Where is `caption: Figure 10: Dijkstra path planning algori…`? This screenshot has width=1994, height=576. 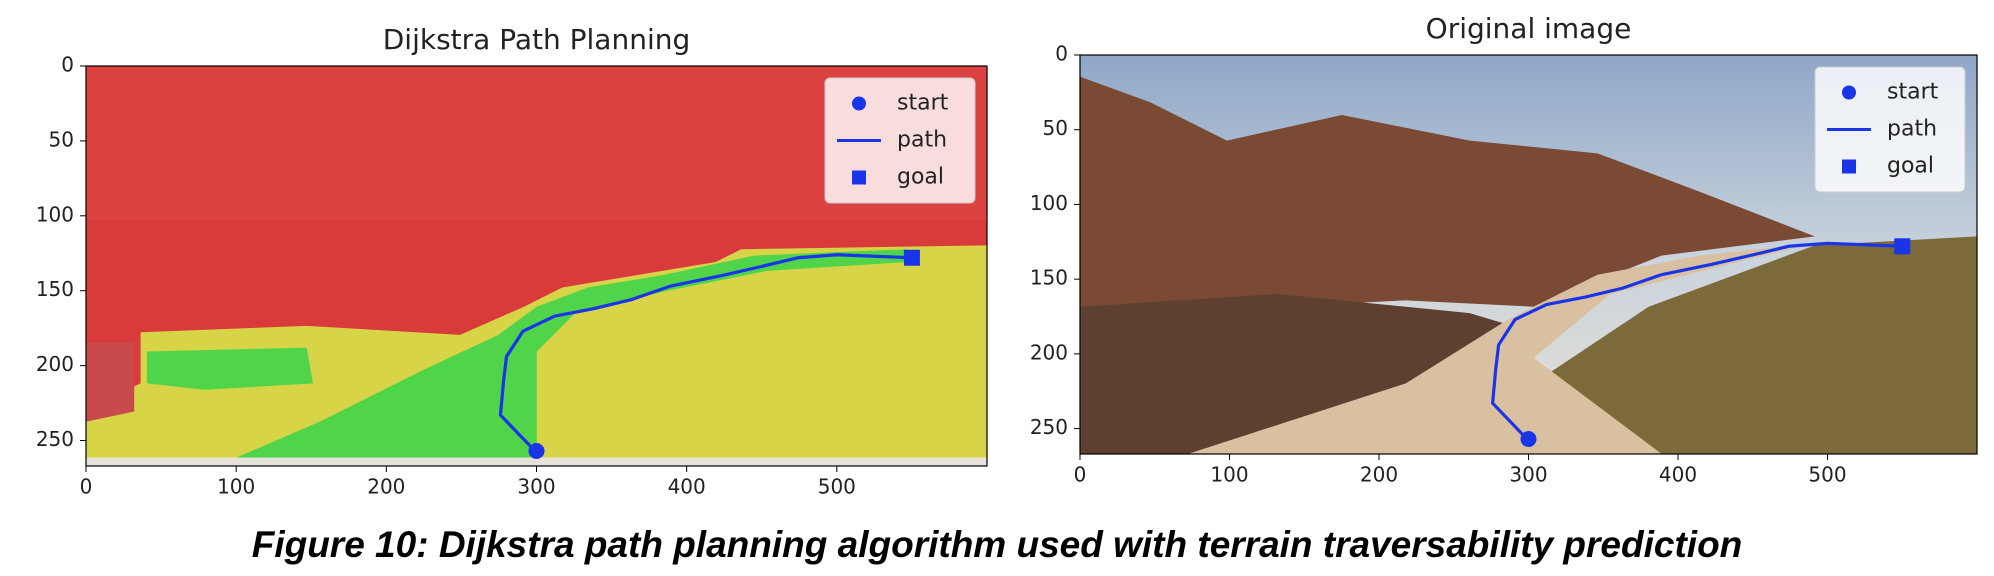
caption: Figure 10: Dijkstra path planning algori… is located at coordinates (997, 544).